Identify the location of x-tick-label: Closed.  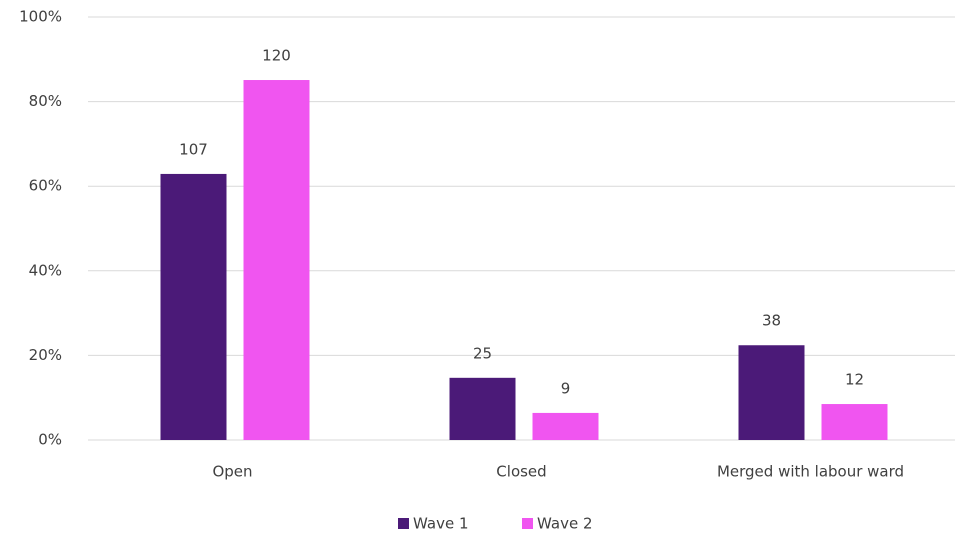
(521, 472).